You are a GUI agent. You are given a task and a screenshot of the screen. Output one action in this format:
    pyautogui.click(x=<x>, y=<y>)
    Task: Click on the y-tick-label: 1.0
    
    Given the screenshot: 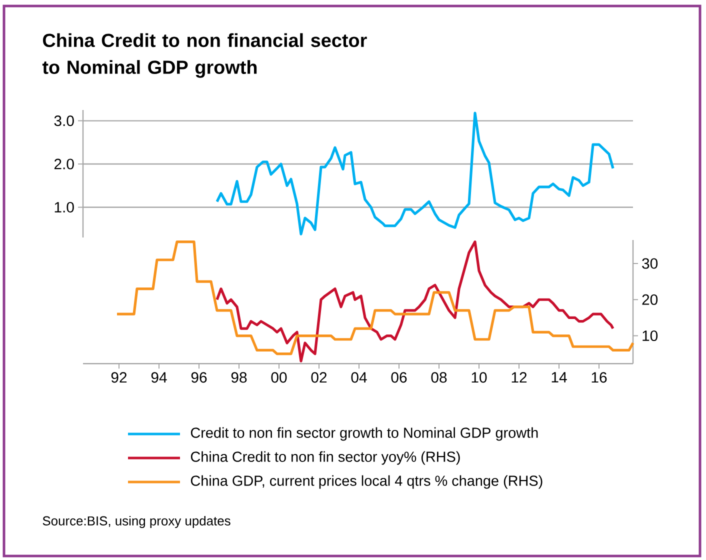 What is the action you would take?
    pyautogui.click(x=64, y=207)
    